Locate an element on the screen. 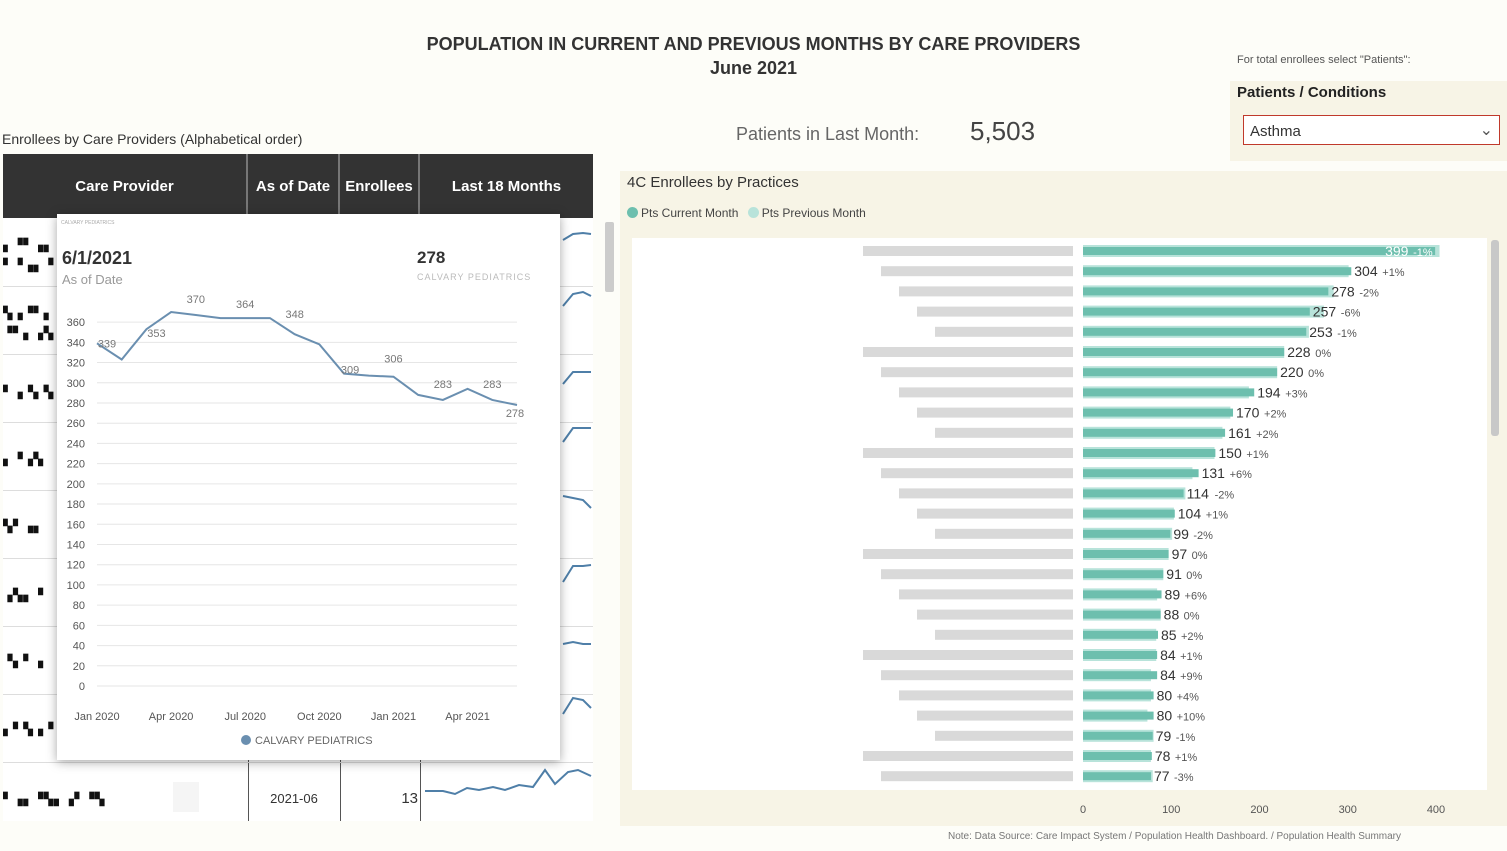 This screenshot has width=1507, height=851. point-label: 278 is located at coordinates (515, 414).